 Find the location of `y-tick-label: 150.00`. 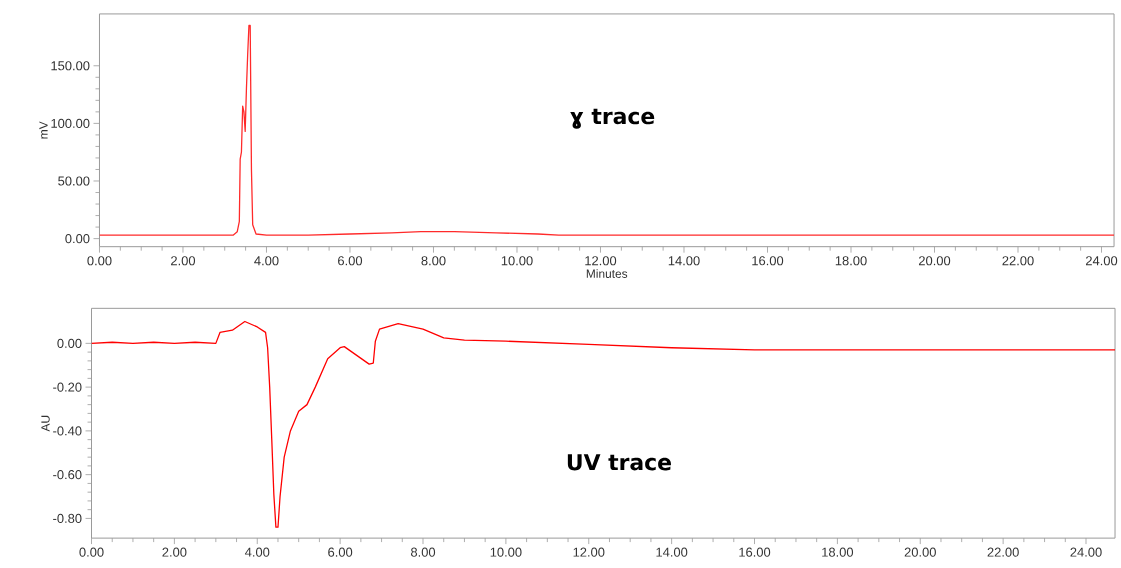

y-tick-label: 150.00 is located at coordinates (70, 66).